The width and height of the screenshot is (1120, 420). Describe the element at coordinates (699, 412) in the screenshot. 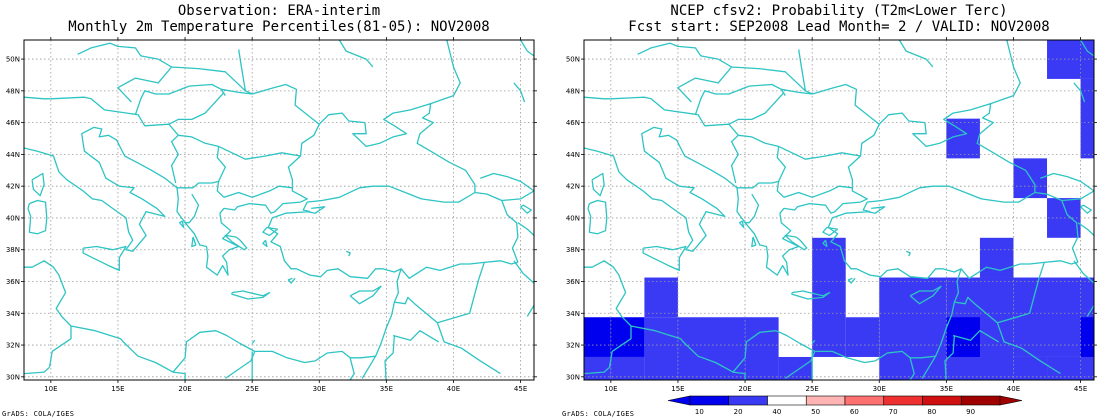

I see `colorbar-label: 10` at that location.